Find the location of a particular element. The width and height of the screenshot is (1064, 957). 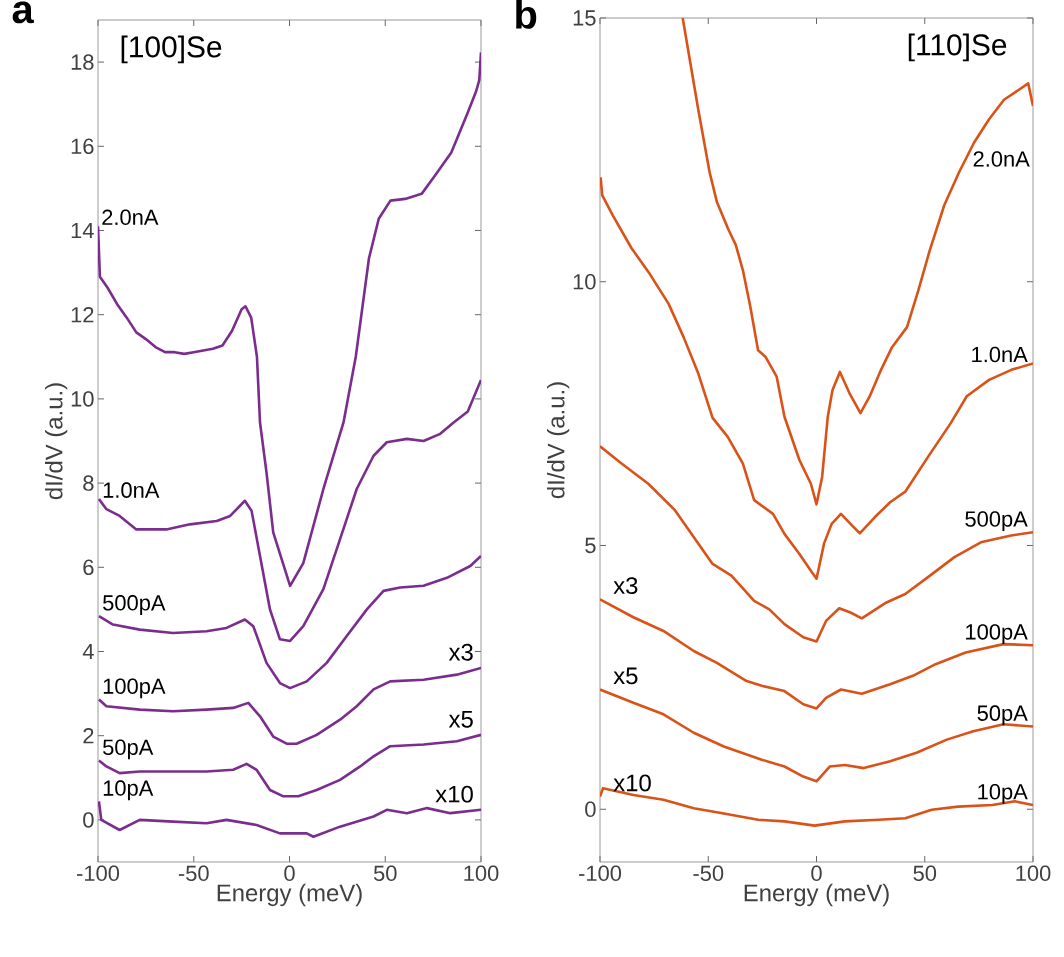

y-tick-label: 4 is located at coordinates (88, 651).